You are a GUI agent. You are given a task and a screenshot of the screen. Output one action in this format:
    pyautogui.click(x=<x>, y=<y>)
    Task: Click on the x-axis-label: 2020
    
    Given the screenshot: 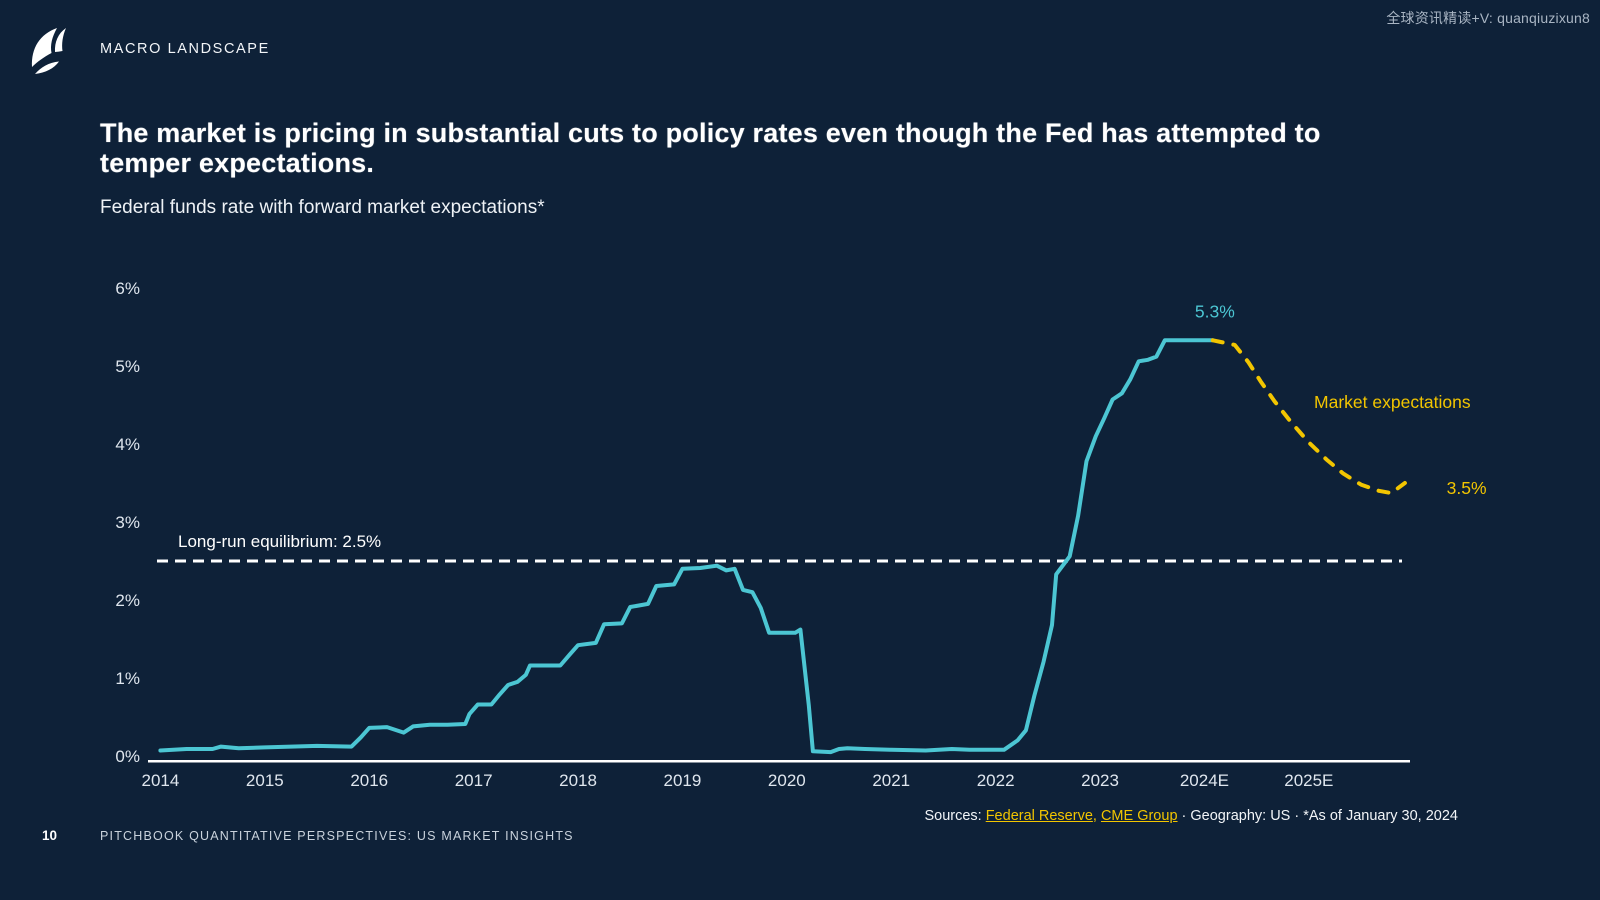 What is the action you would take?
    pyautogui.click(x=787, y=780)
    